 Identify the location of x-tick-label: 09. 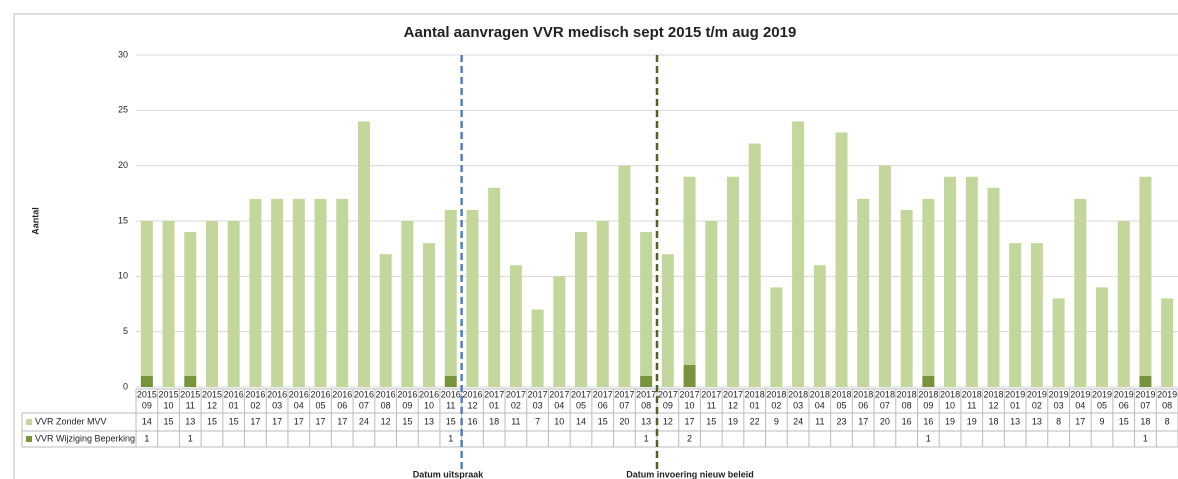
(668, 405).